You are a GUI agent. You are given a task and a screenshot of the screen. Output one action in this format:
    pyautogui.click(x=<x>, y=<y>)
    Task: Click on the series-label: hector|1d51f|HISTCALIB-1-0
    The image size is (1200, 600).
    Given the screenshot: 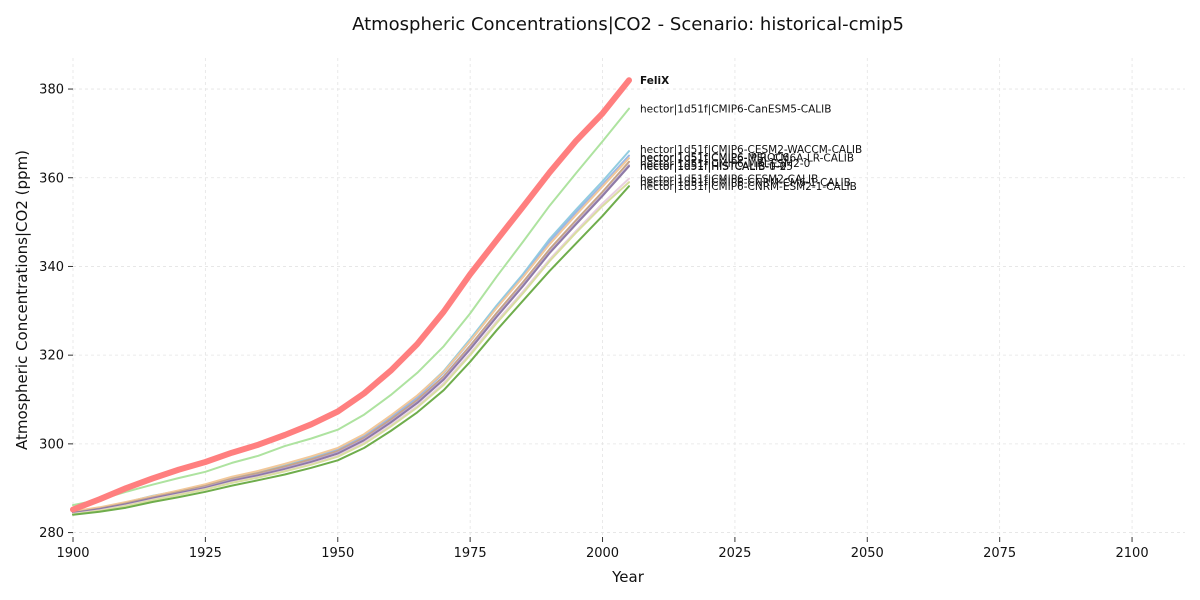 What is the action you would take?
    pyautogui.click(x=713, y=166)
    